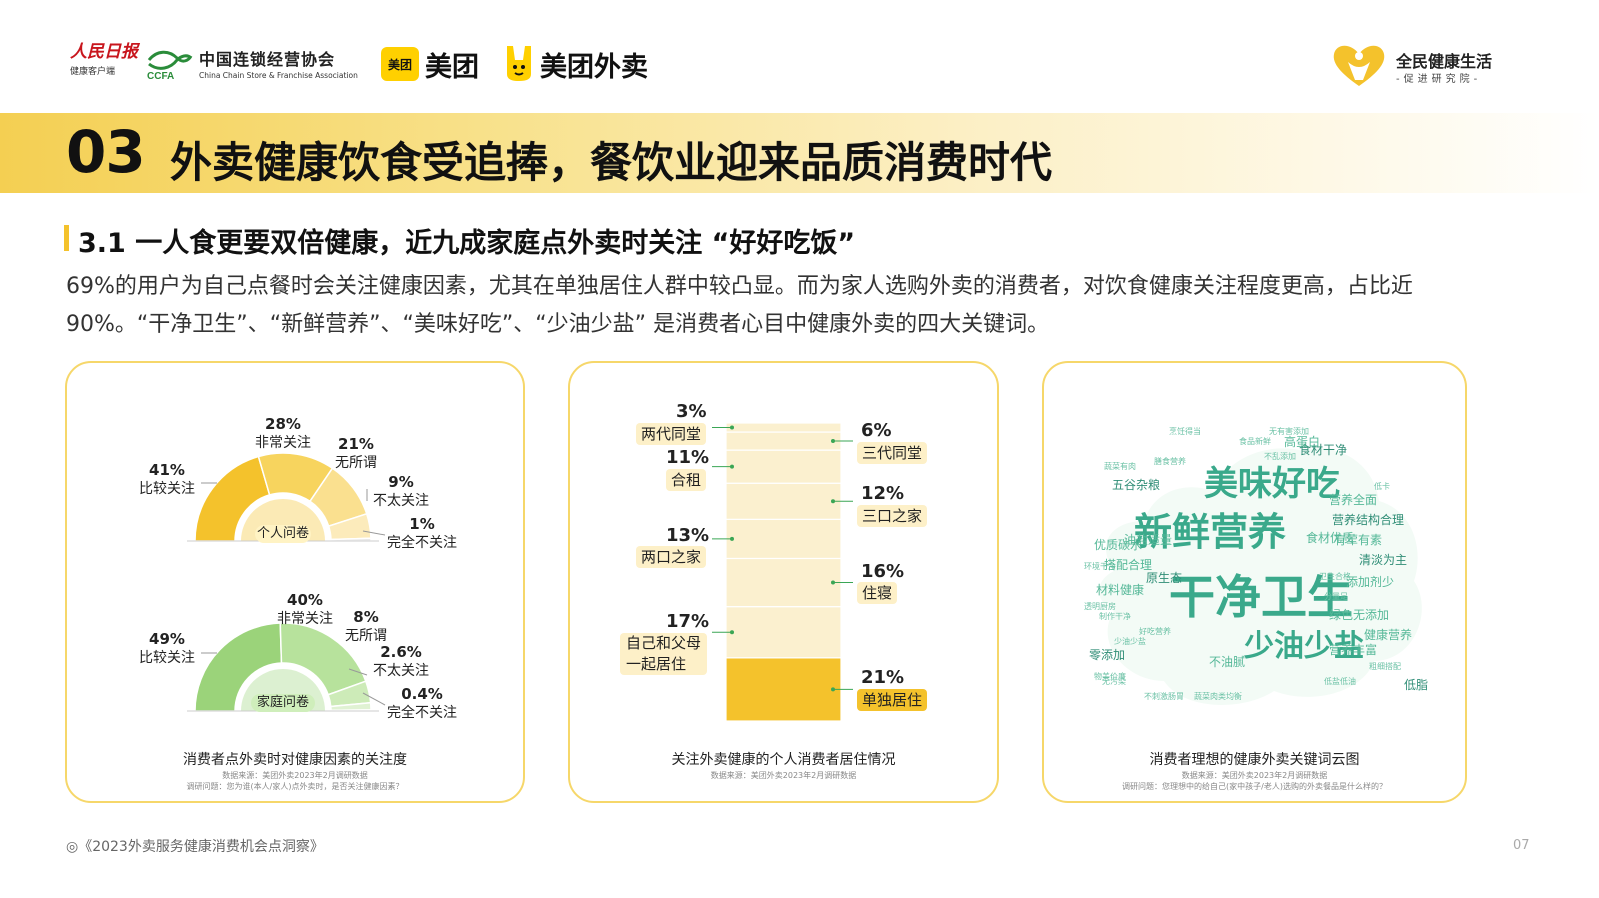  Describe the element at coordinates (783, 775) in the screenshot. I see `panel2-source: 数据来源：美团外卖2023年2月调研数据` at that location.